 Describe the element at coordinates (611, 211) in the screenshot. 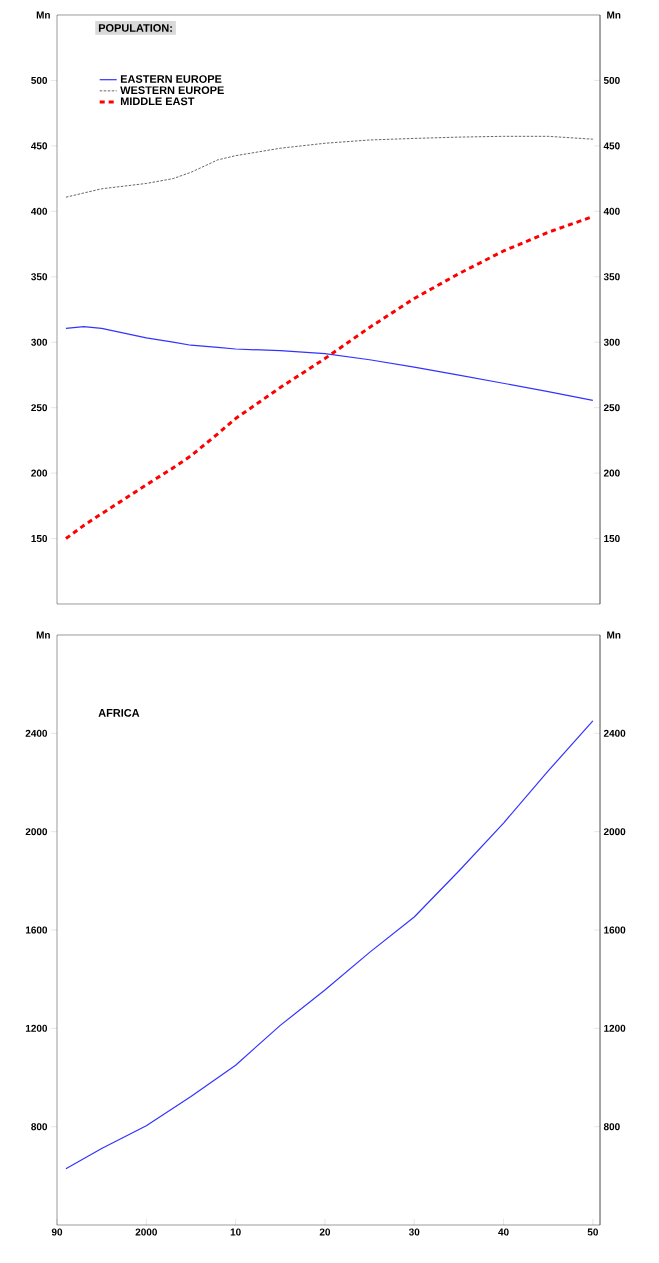

I see `y2-tick-label: 400` at that location.